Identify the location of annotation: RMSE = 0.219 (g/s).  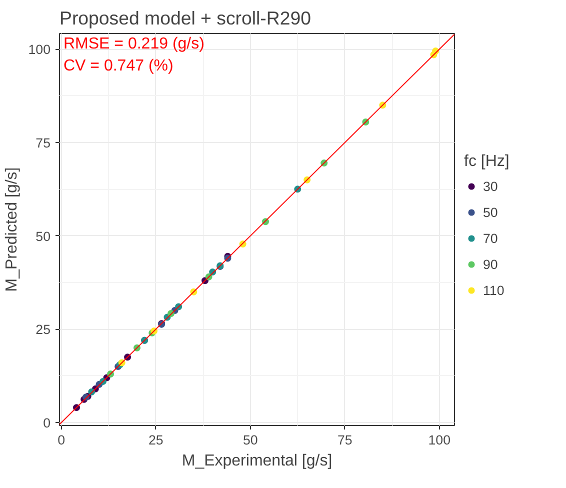
(134, 44).